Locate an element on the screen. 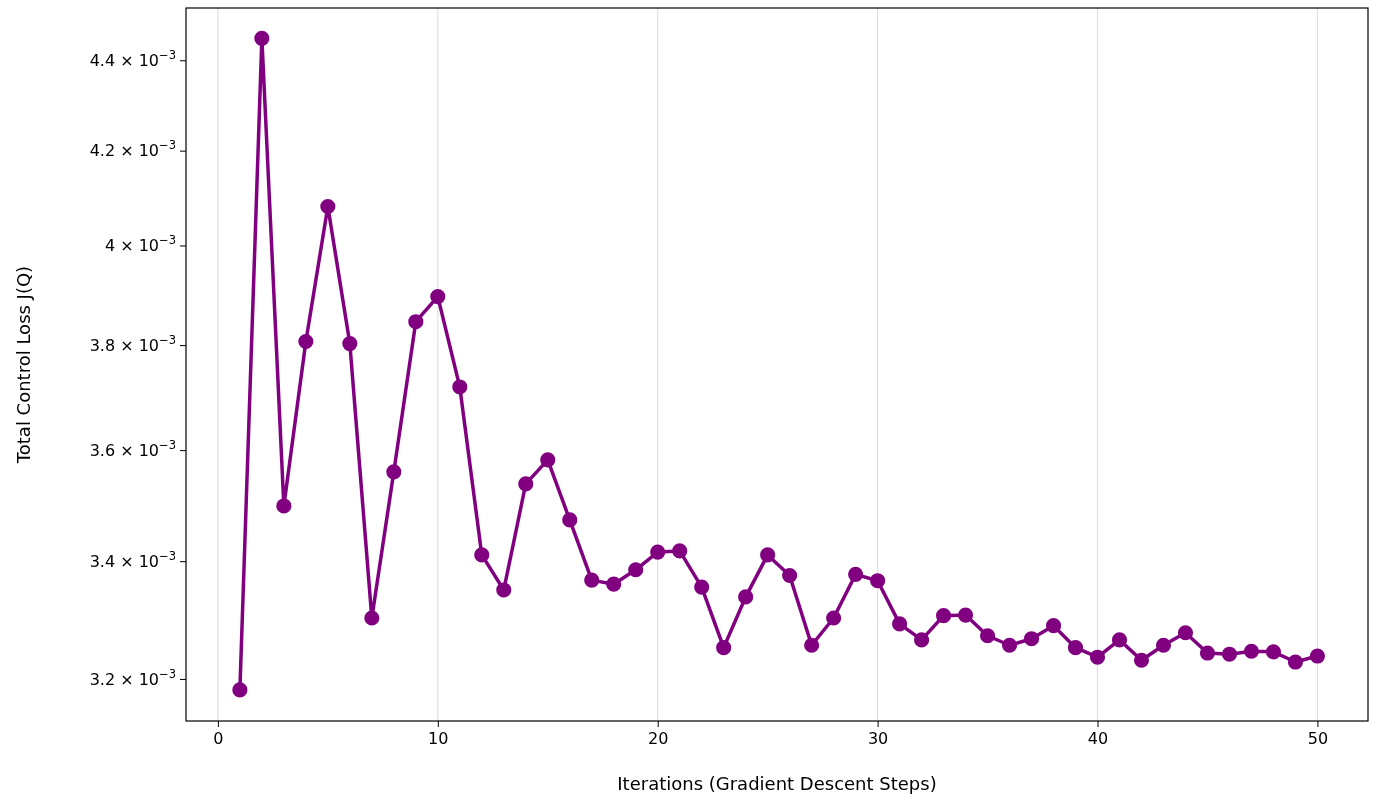  y-tick-label: 4.2 × 10$^{−3}$ is located at coordinates (132, 149).